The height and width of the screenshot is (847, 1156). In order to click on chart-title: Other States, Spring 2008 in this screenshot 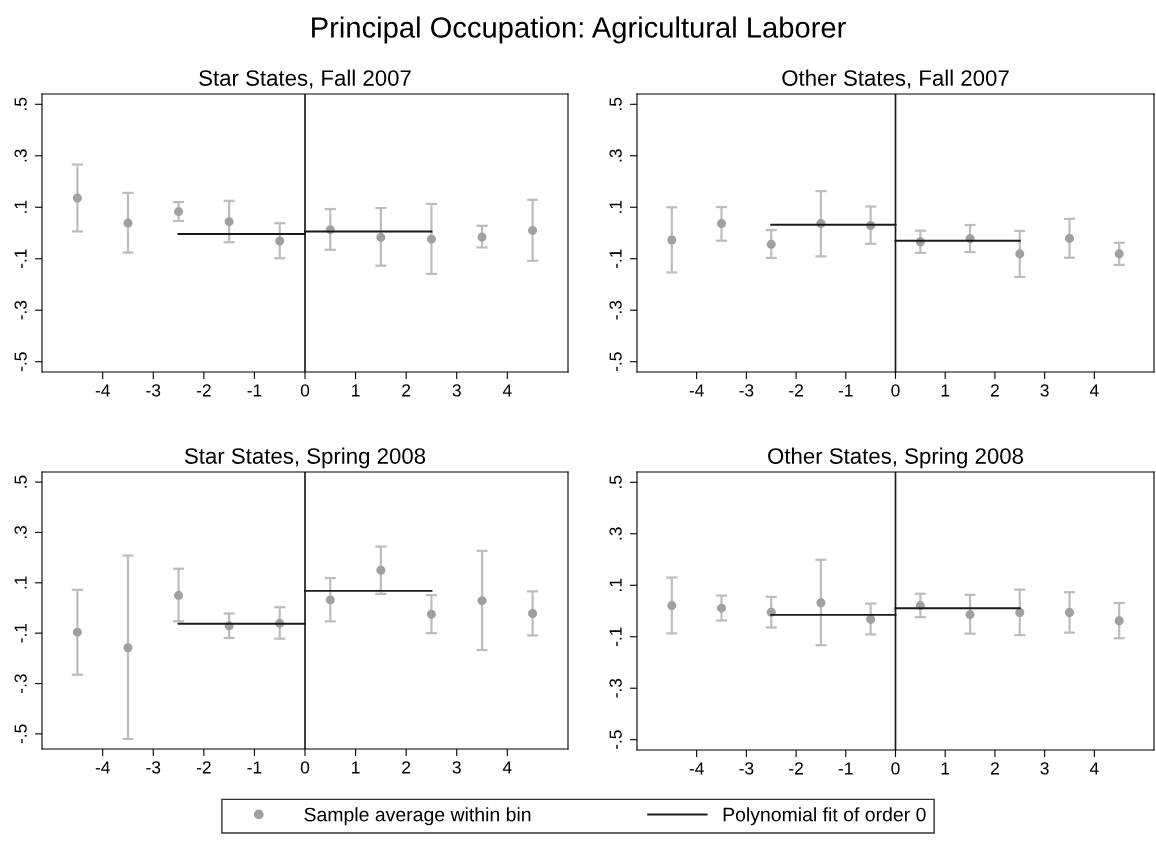, I will do `click(896, 458)`.